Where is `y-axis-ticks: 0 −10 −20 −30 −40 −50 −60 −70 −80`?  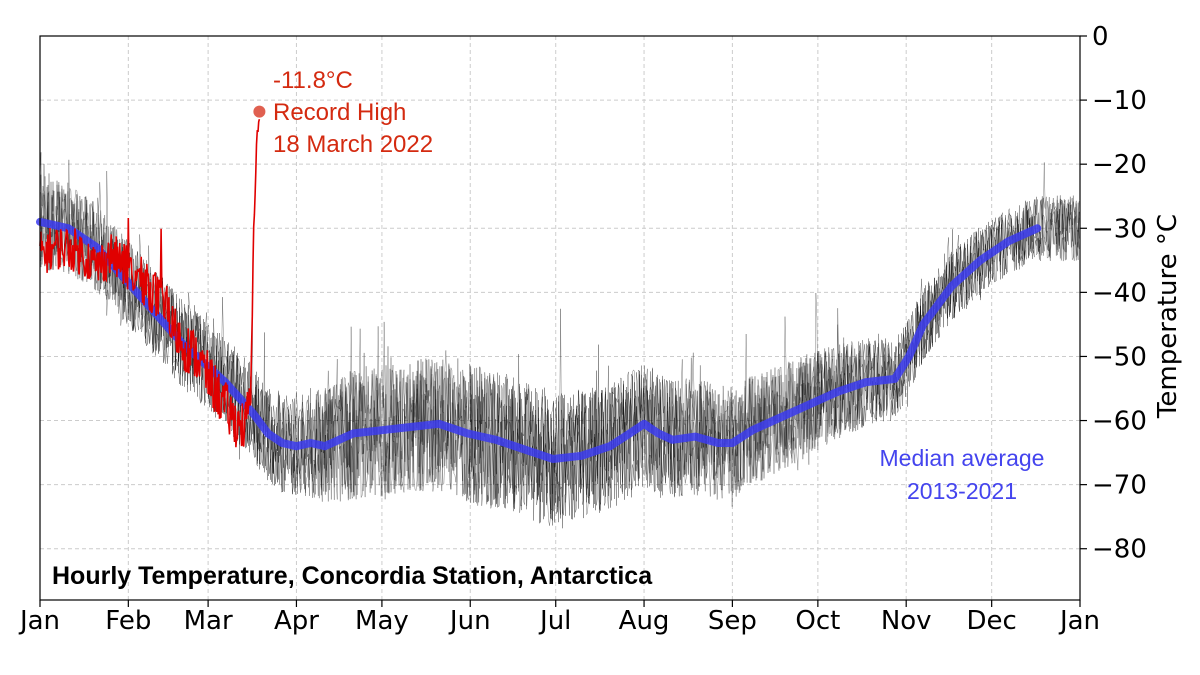 y-axis-ticks: 0 −10 −20 −30 −40 −50 −60 −70 −80 is located at coordinates (1113, 293).